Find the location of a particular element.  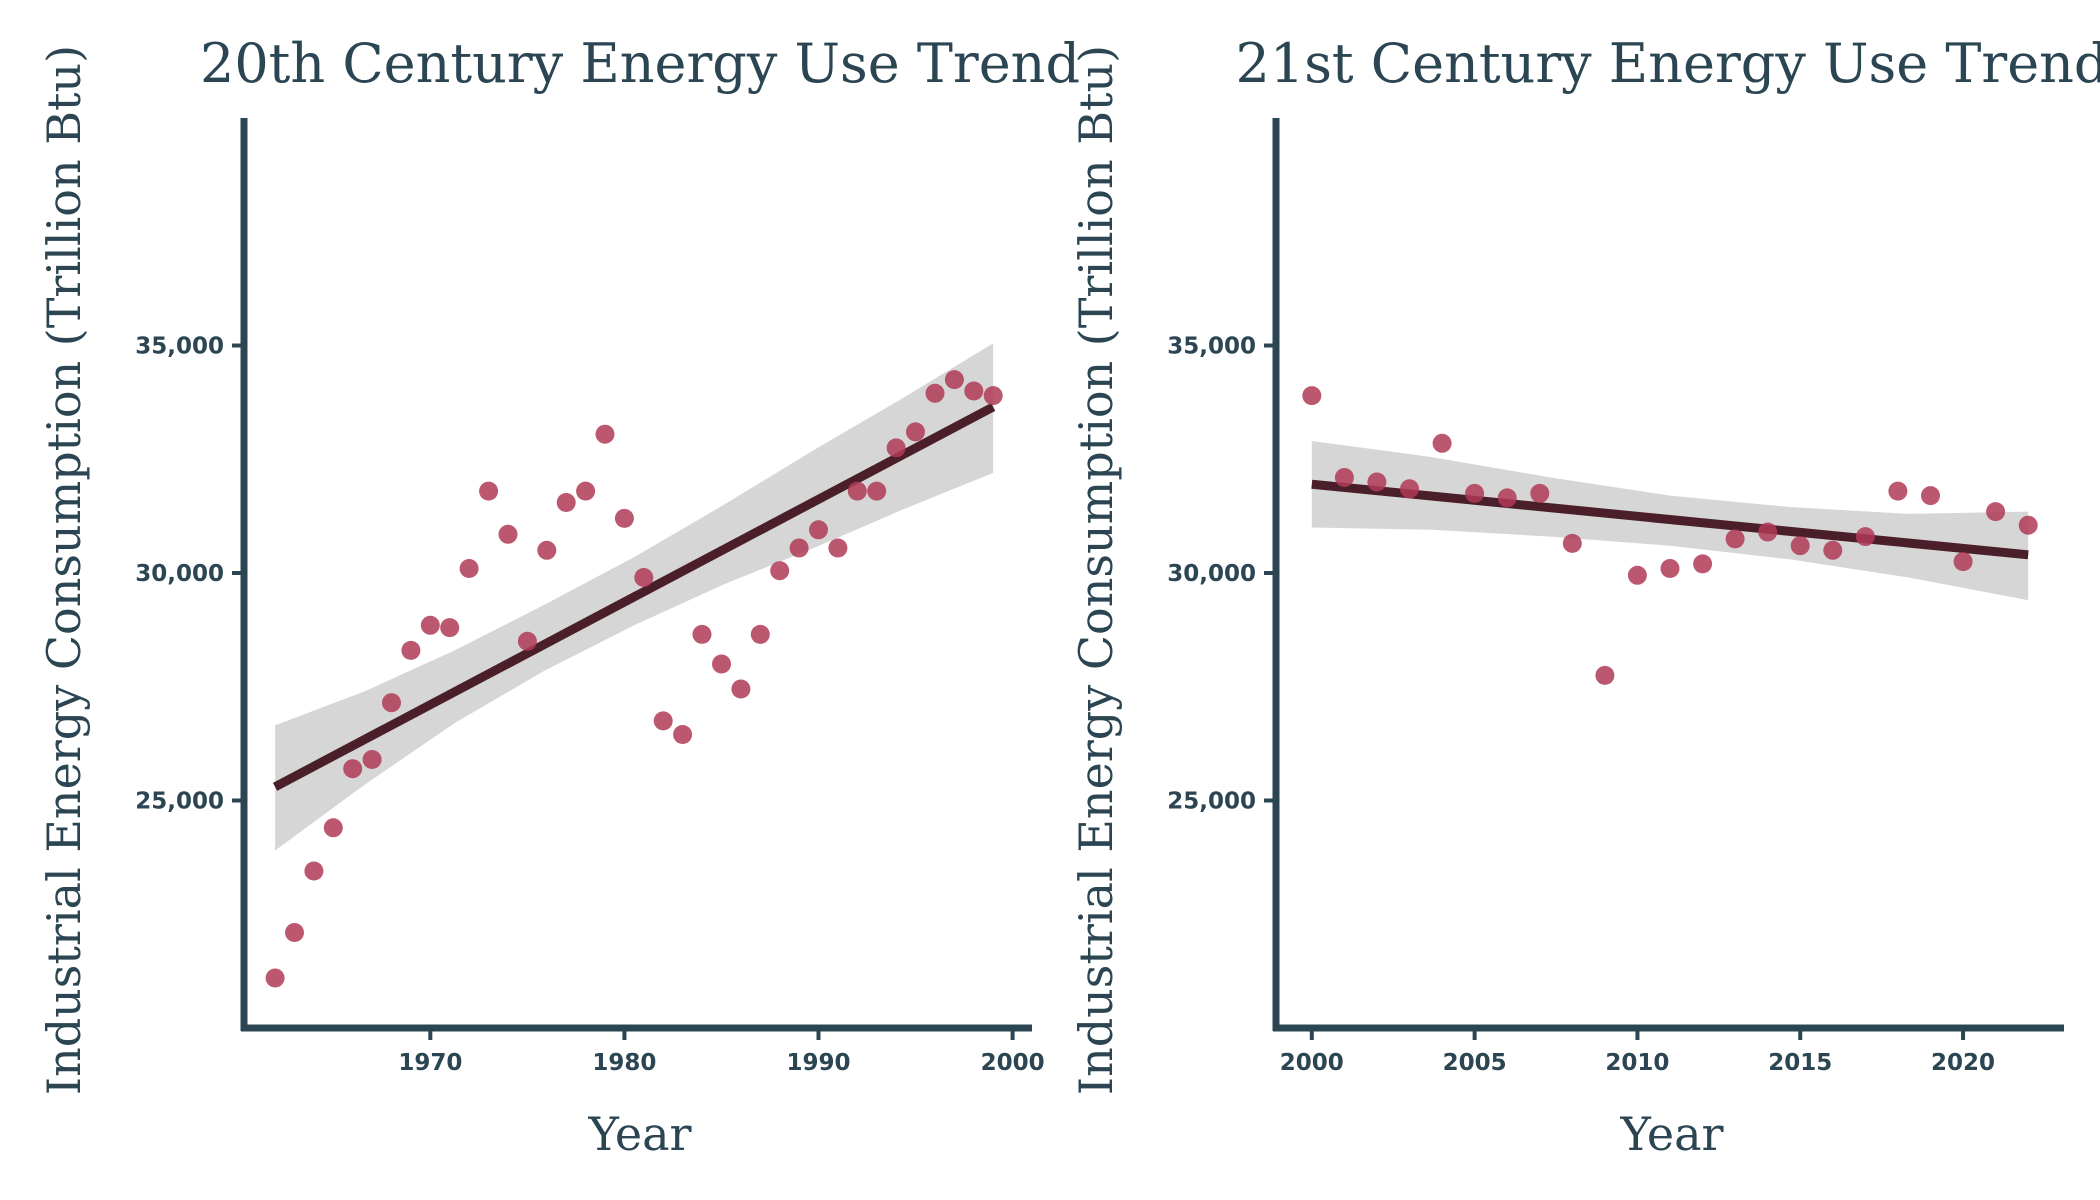

data-point-1967 is located at coordinates (372, 759).